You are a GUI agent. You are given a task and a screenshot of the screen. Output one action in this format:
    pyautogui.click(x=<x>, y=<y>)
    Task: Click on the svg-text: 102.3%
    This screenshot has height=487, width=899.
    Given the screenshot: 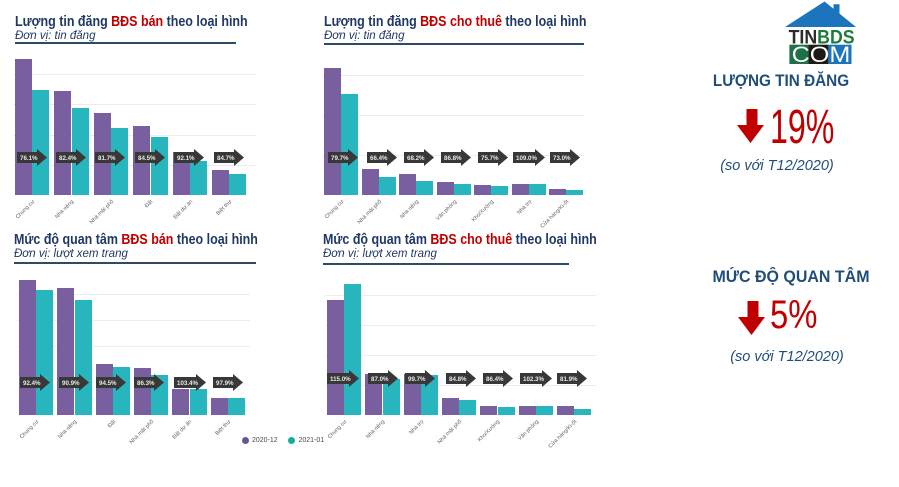 What is the action you would take?
    pyautogui.click(x=533, y=379)
    